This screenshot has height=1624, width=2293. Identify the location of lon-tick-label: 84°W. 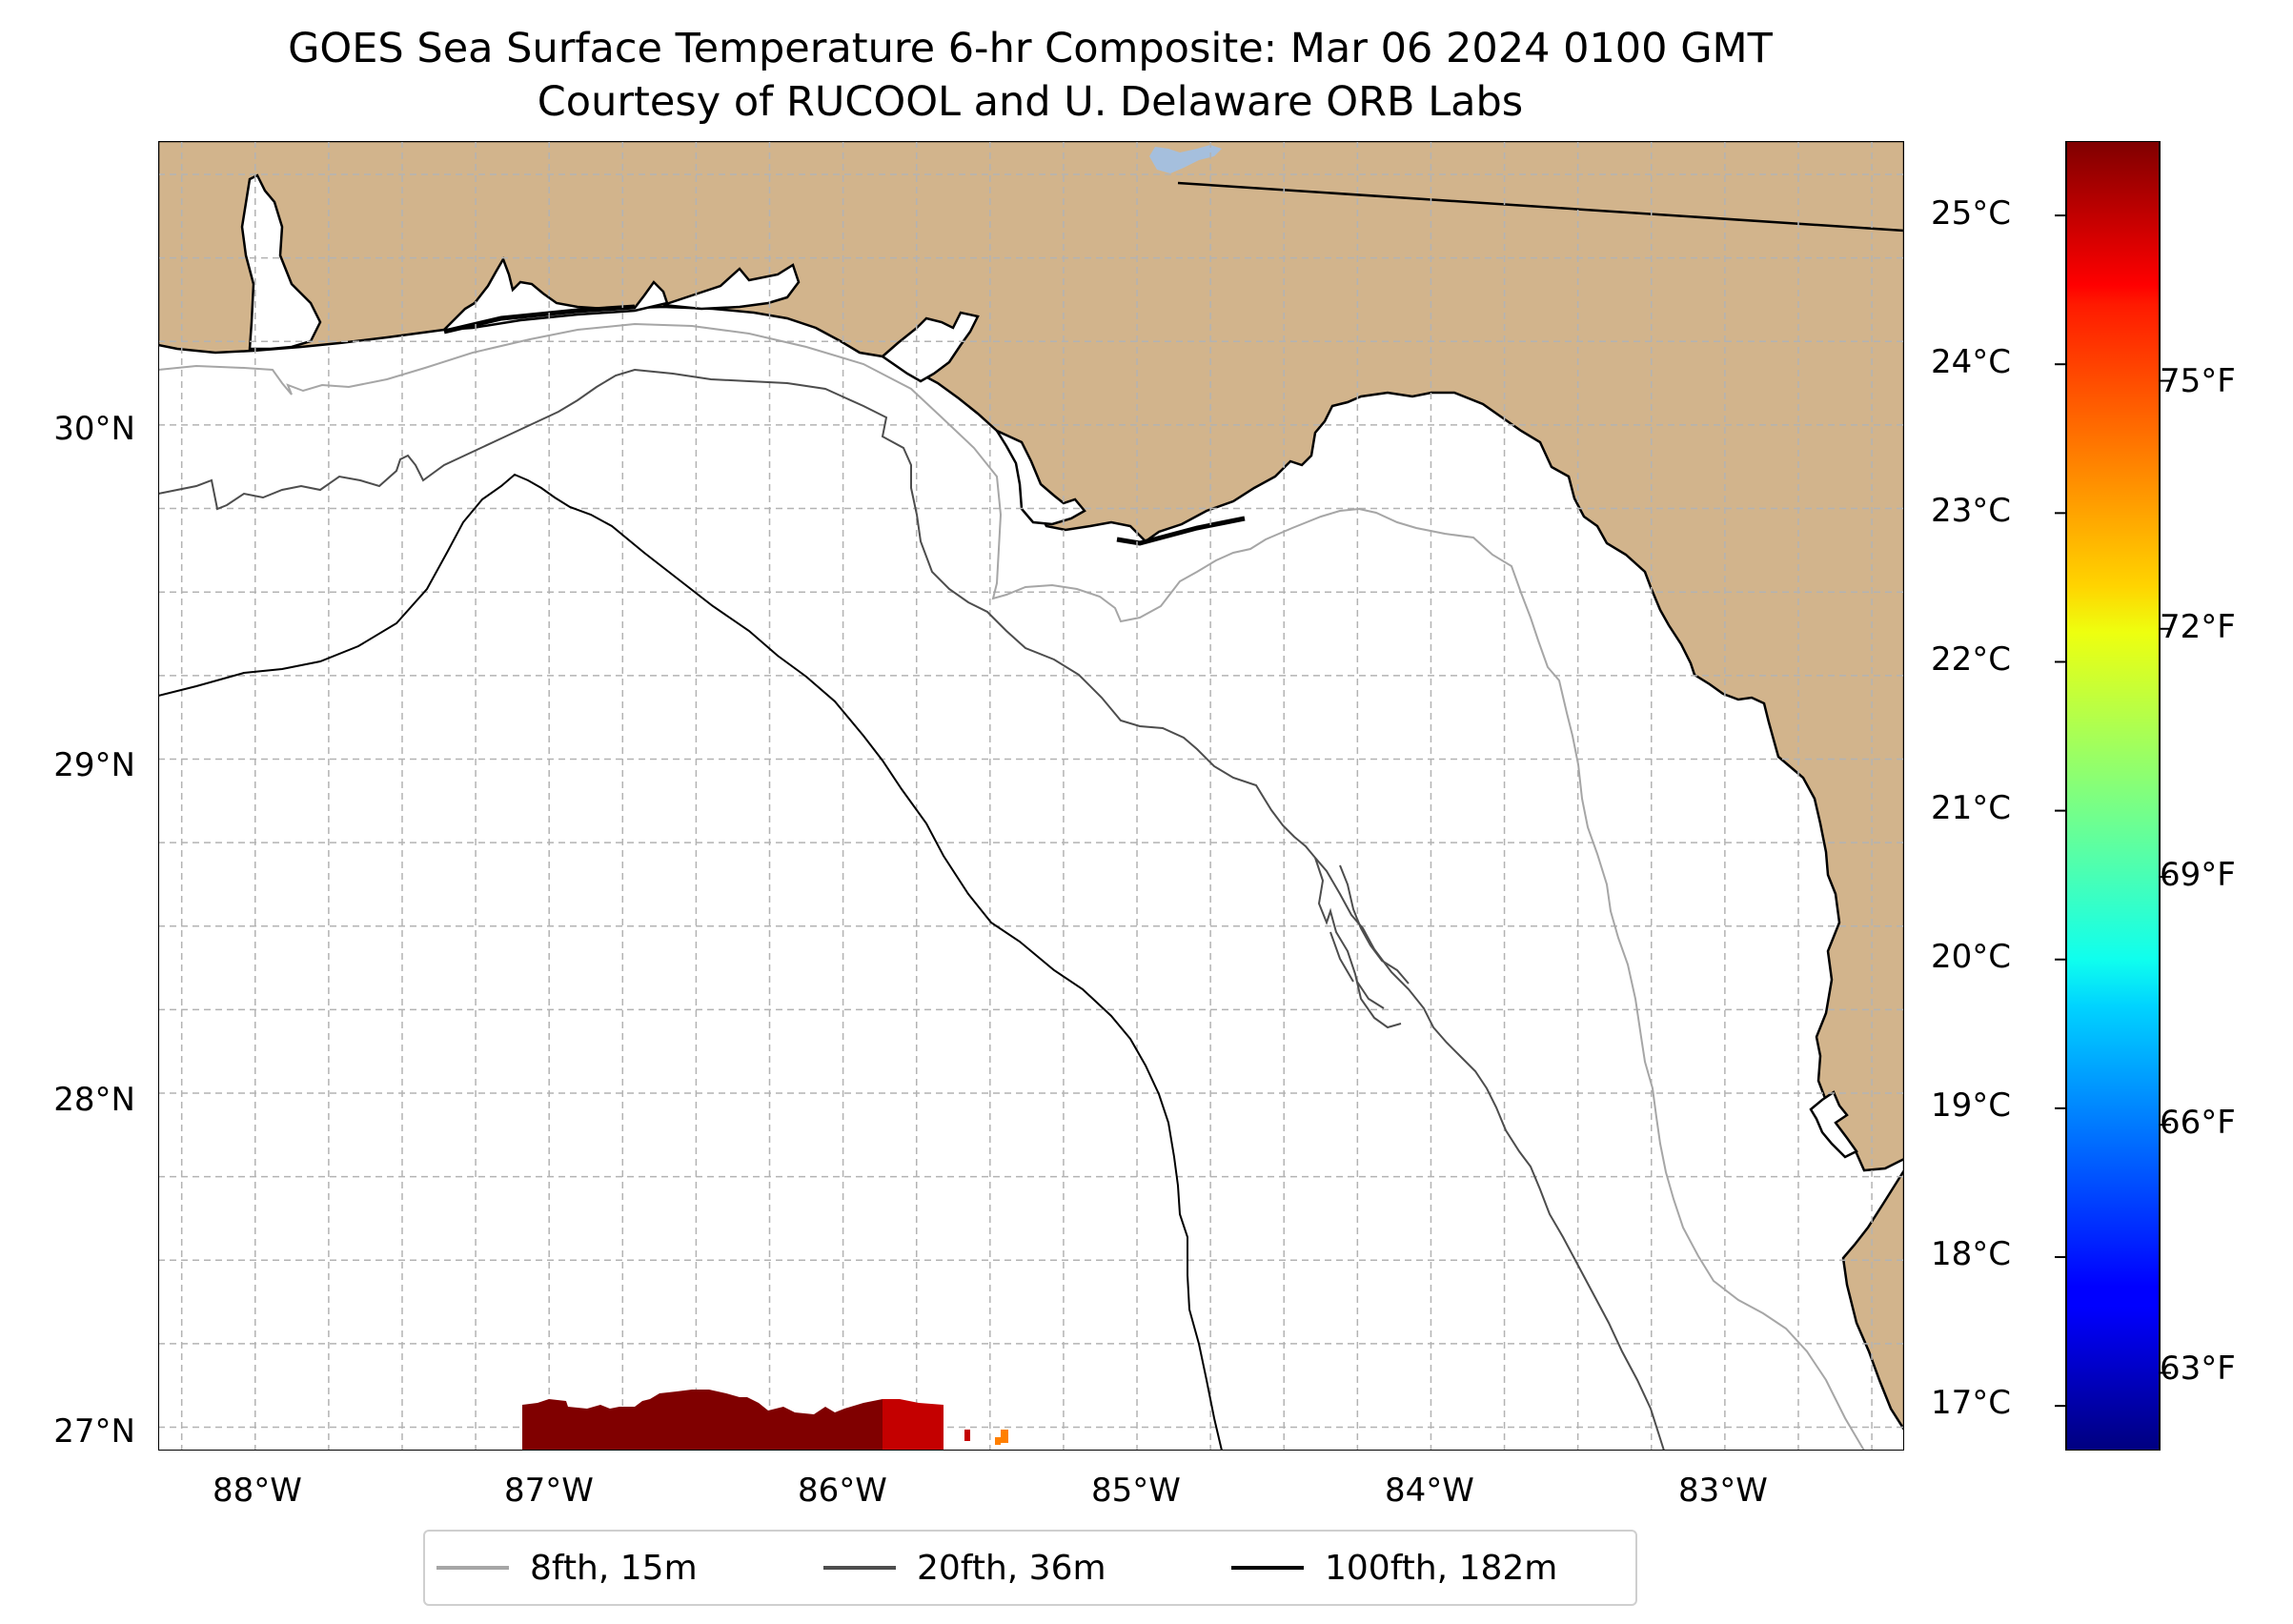
(1430, 1491).